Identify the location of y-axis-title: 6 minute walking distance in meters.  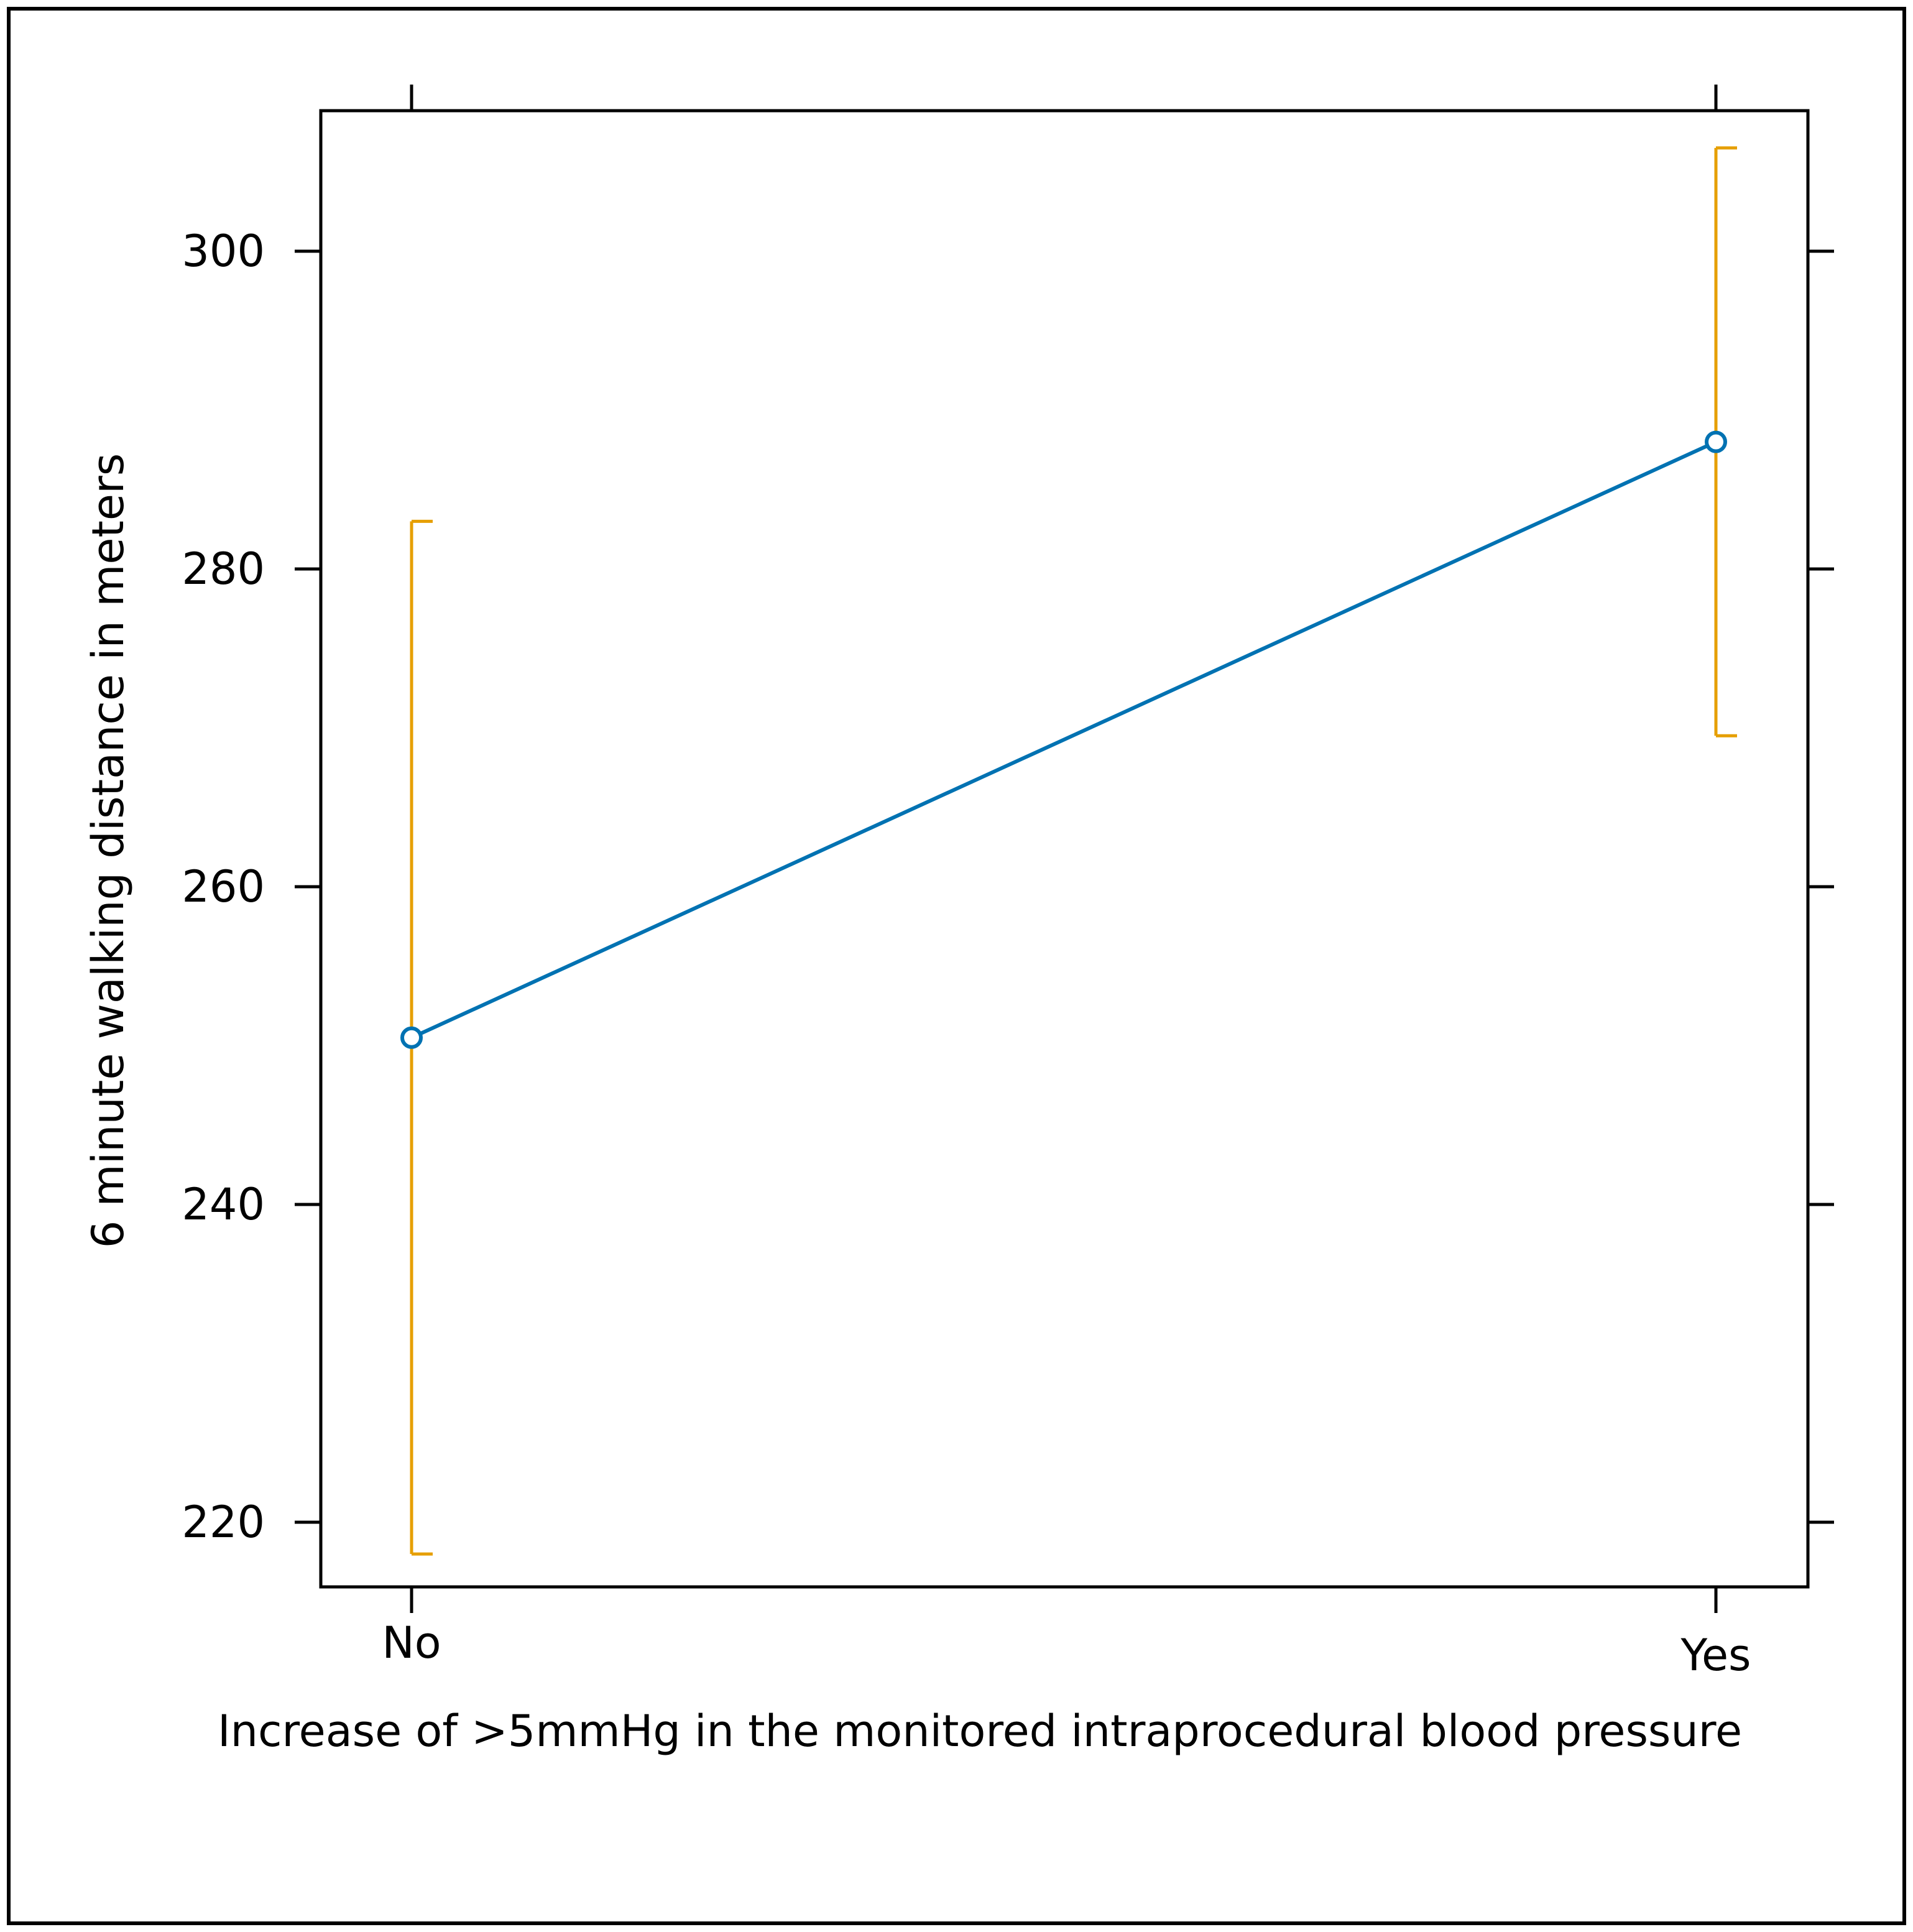
(108, 851).